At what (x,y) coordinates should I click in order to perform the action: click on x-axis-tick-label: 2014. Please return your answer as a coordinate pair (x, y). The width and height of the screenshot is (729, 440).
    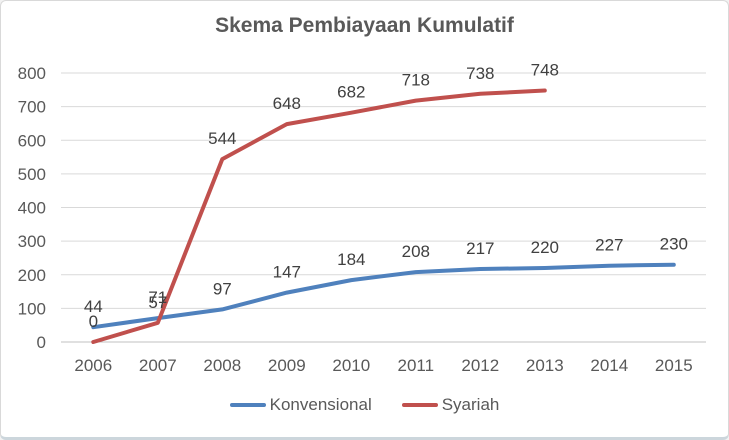
    Looking at the image, I should click on (609, 365).